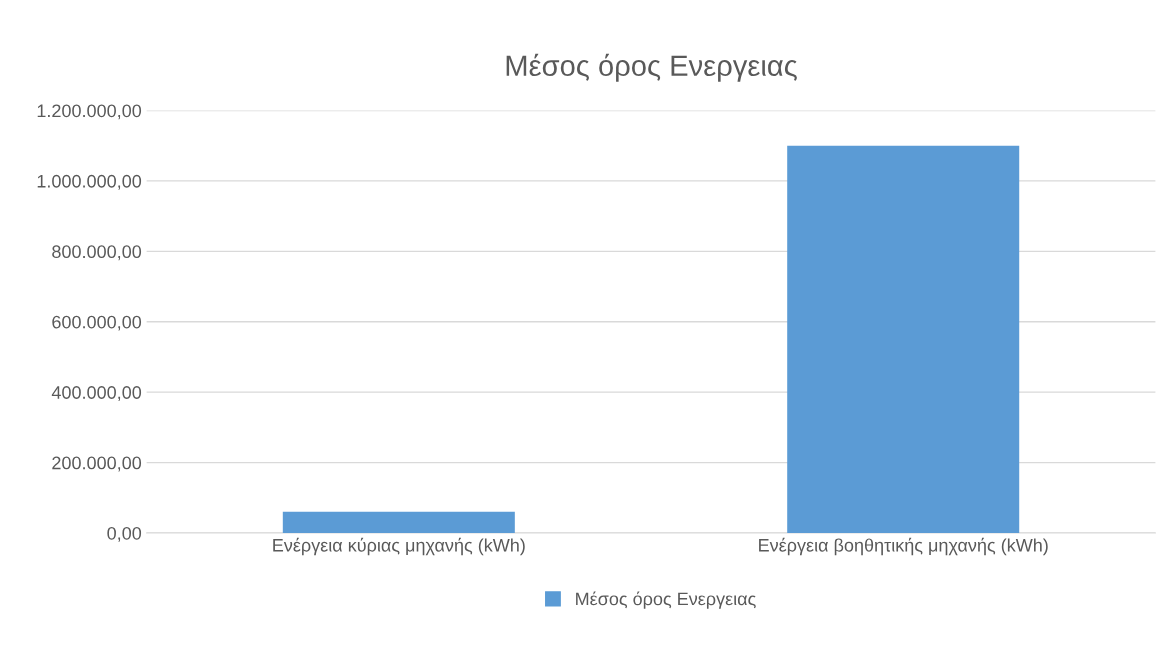 The image size is (1173, 650). I want to click on y-tick-label: 200.000,00, so click(97, 464).